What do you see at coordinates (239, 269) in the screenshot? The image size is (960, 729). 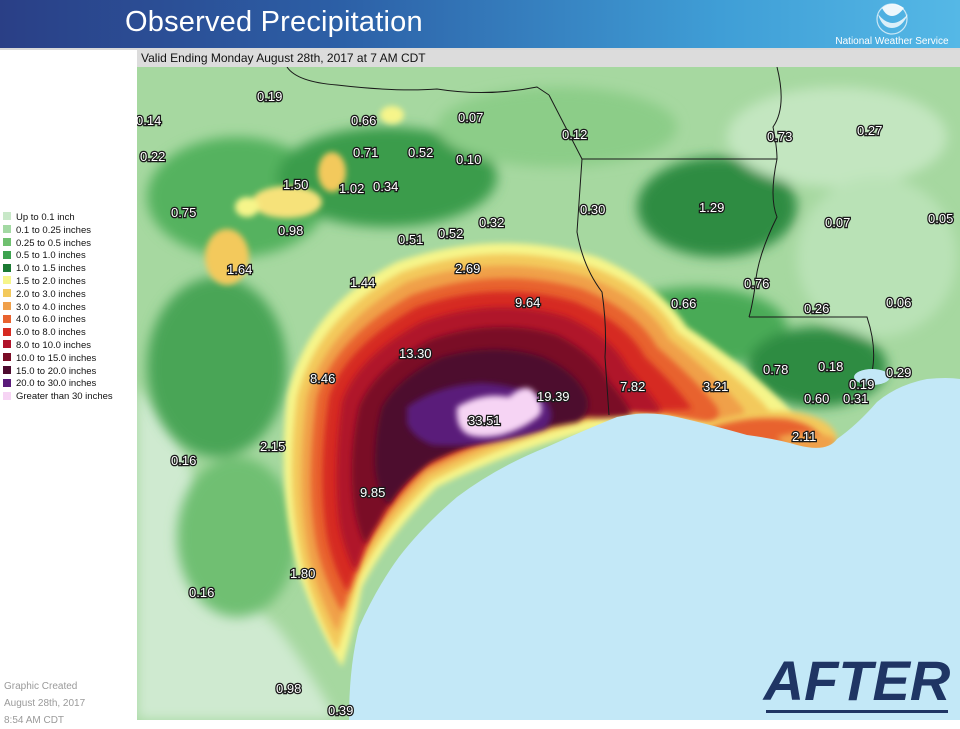 I see `value-label: 1.64` at bounding box center [239, 269].